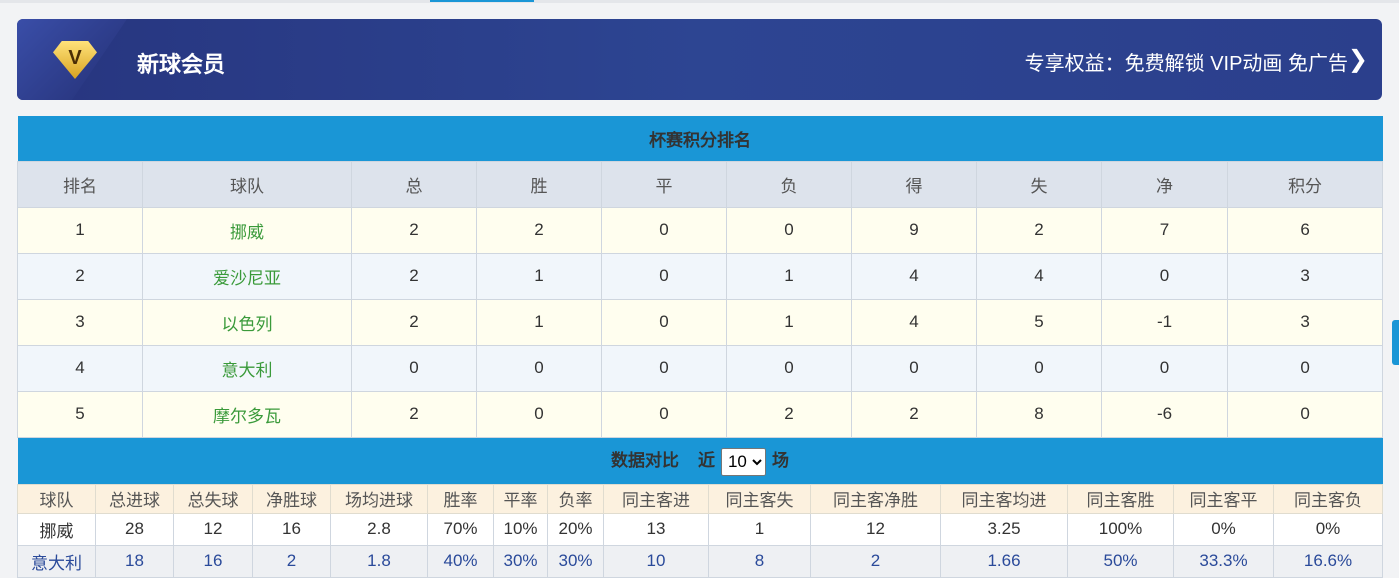 The width and height of the screenshot is (1399, 578). What do you see at coordinates (1039, 184) in the screenshot?
I see `column-header: 失` at bounding box center [1039, 184].